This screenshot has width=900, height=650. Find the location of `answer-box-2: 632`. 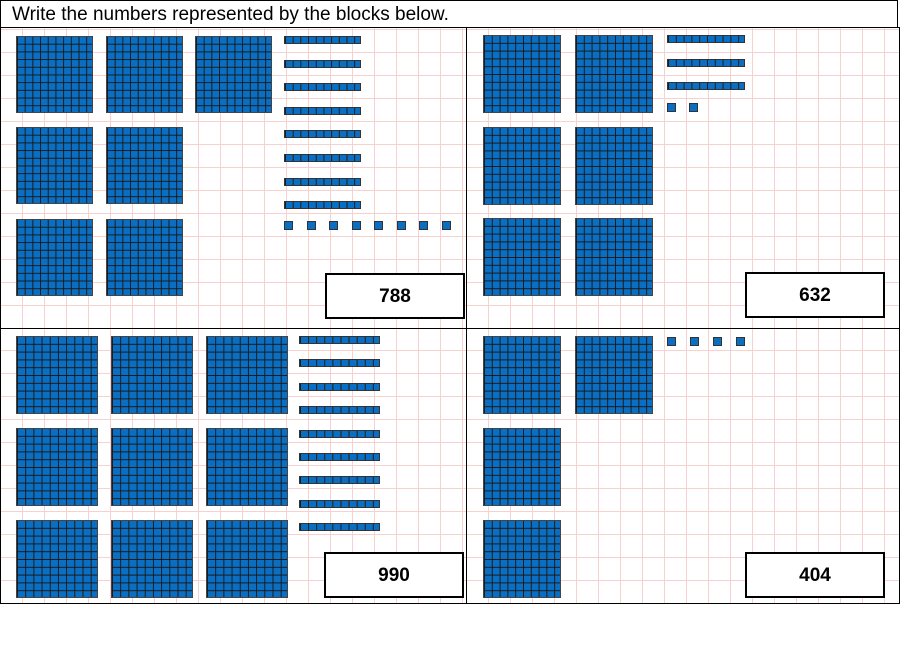

answer-box-2: 632 is located at coordinates (815, 295).